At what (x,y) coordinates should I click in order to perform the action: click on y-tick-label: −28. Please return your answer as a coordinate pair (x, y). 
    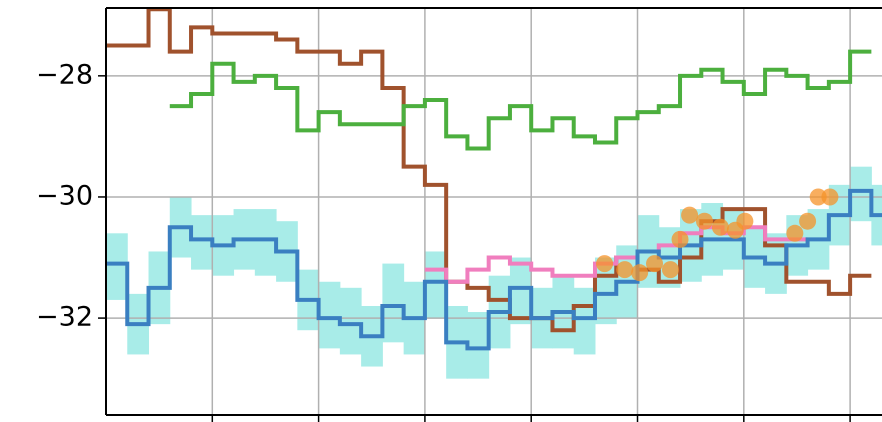
    Looking at the image, I should click on (64, 74).